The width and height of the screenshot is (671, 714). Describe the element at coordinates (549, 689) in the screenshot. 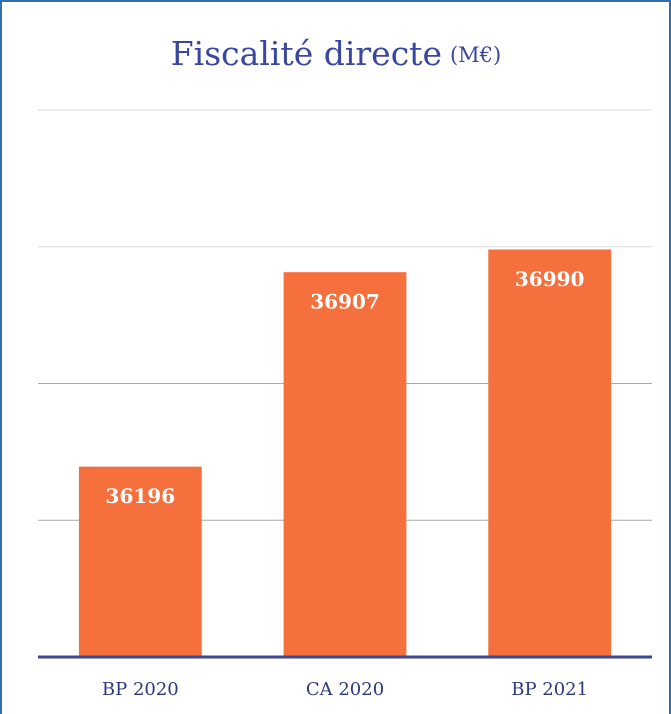

I see `x-tick-label: BP 2021` at that location.